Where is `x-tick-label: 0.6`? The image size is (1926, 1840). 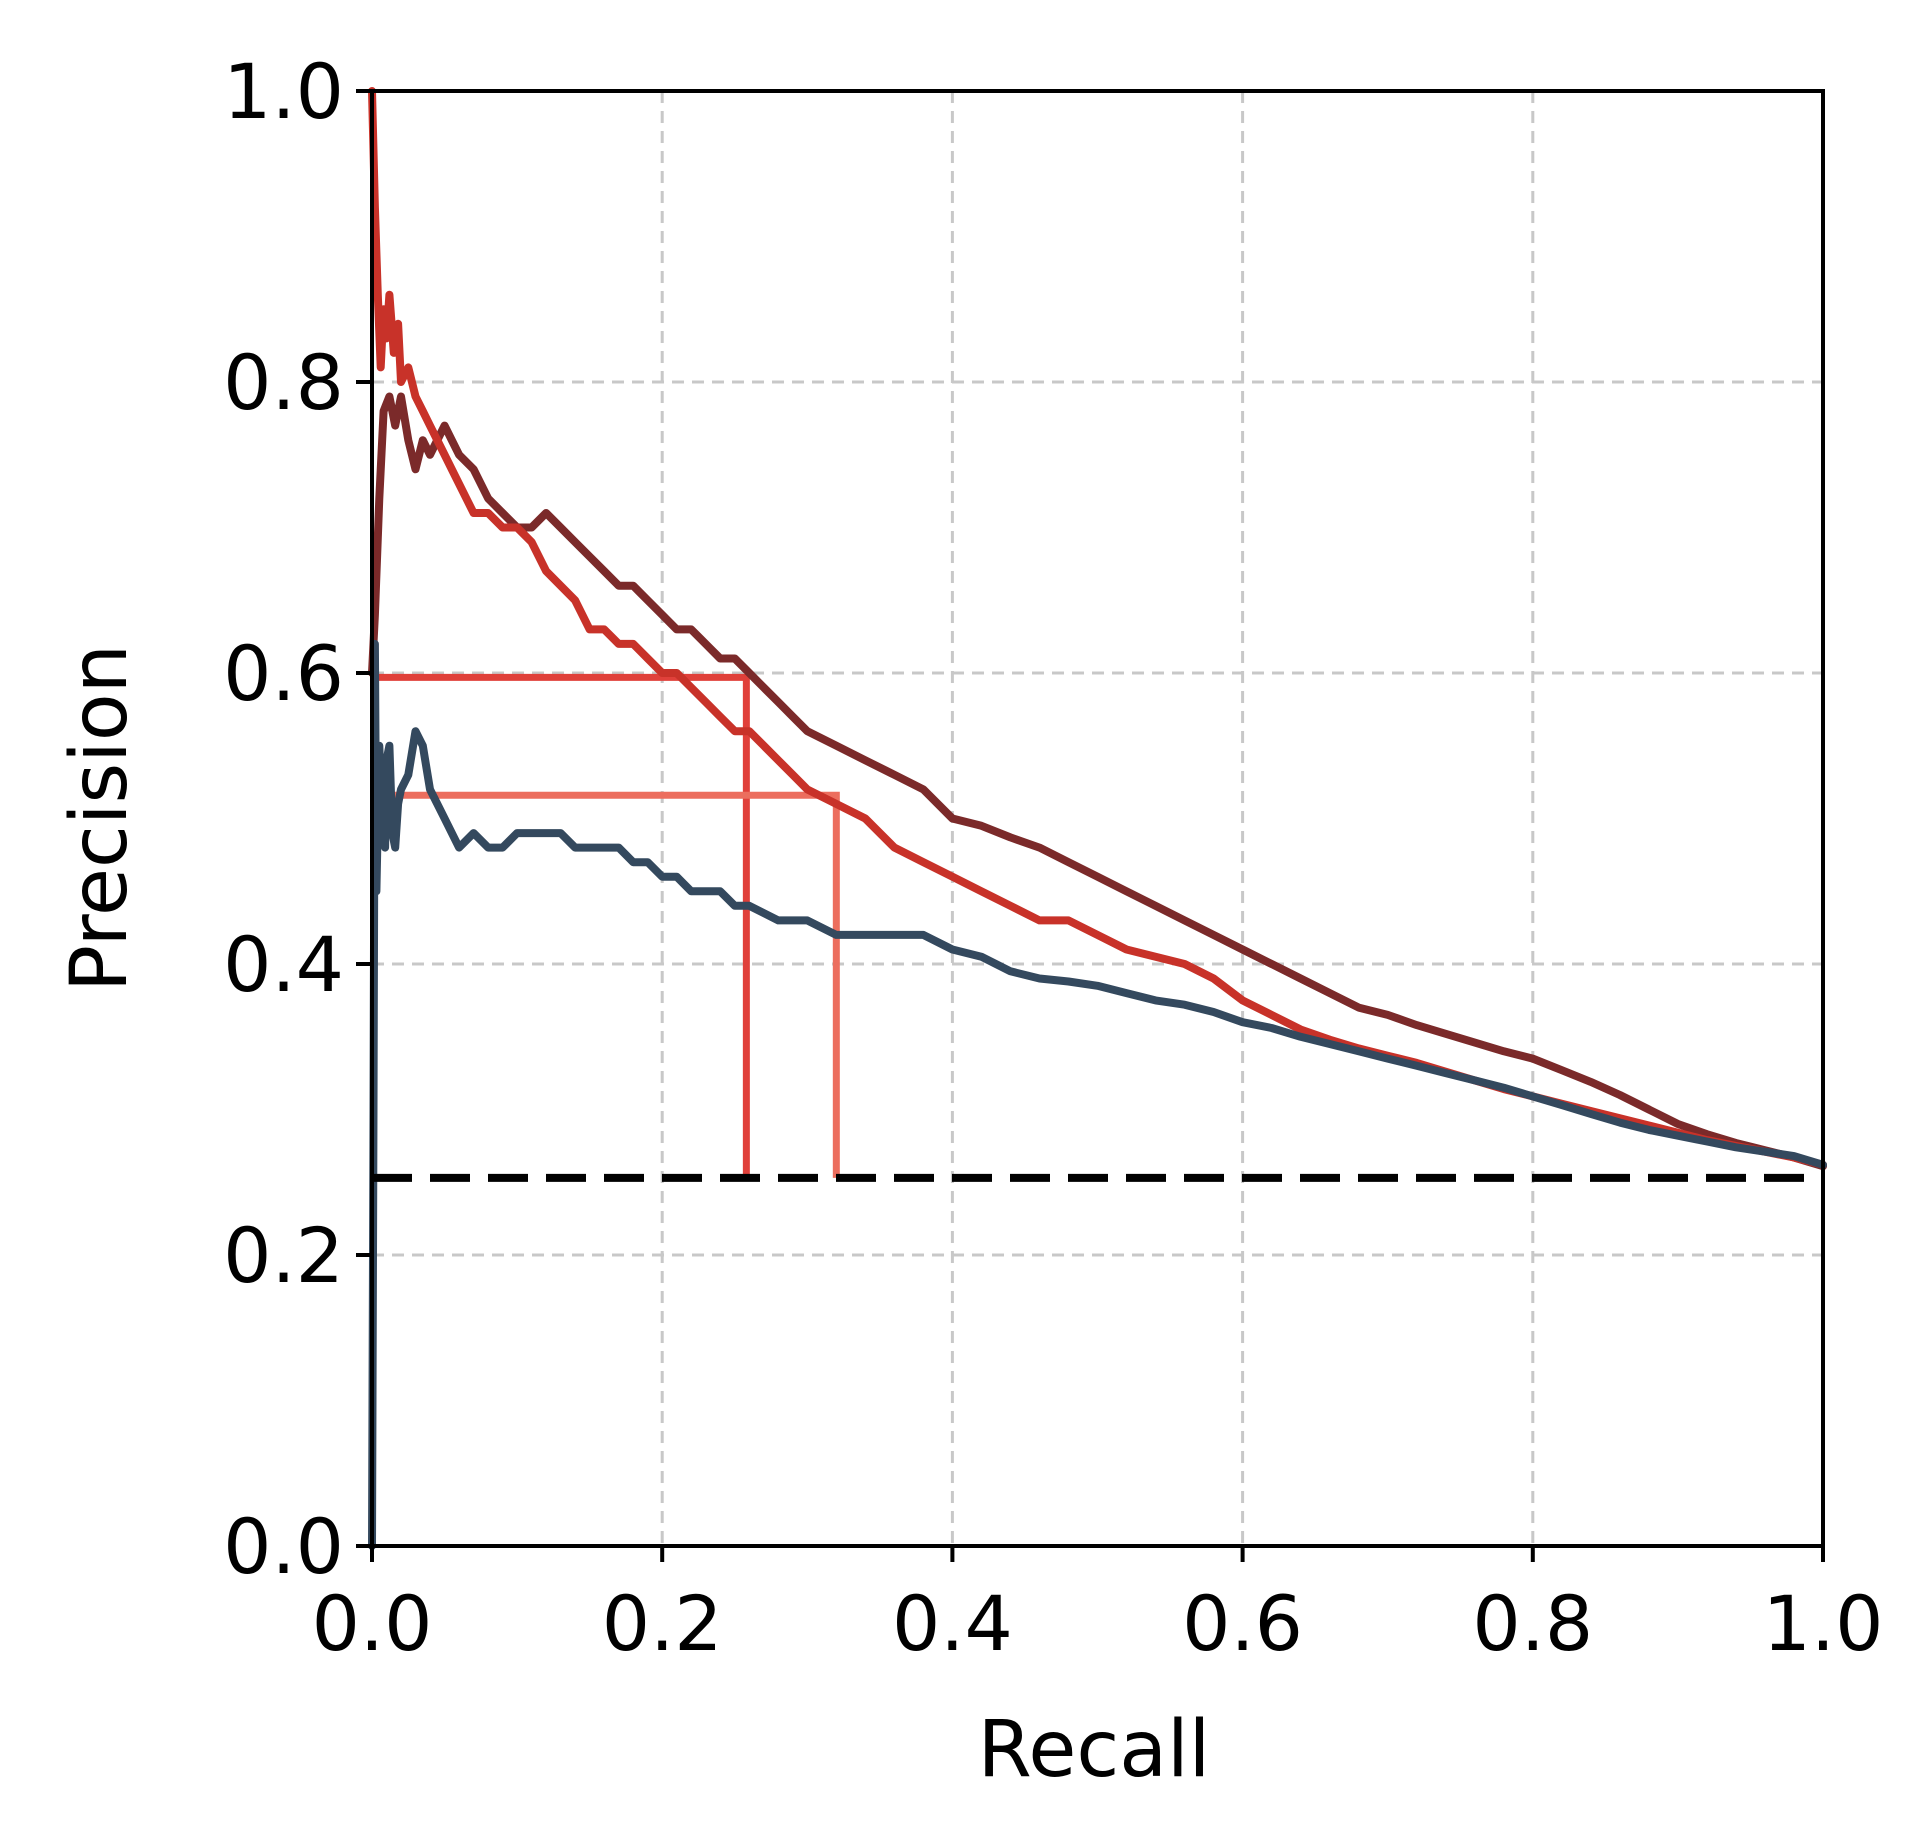 x-tick-label: 0.6 is located at coordinates (1242, 1623).